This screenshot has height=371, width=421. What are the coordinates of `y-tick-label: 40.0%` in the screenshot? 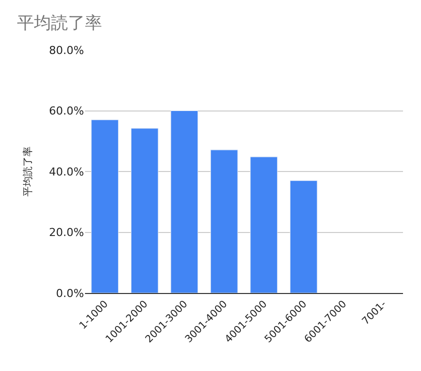 It's located at (66, 171).